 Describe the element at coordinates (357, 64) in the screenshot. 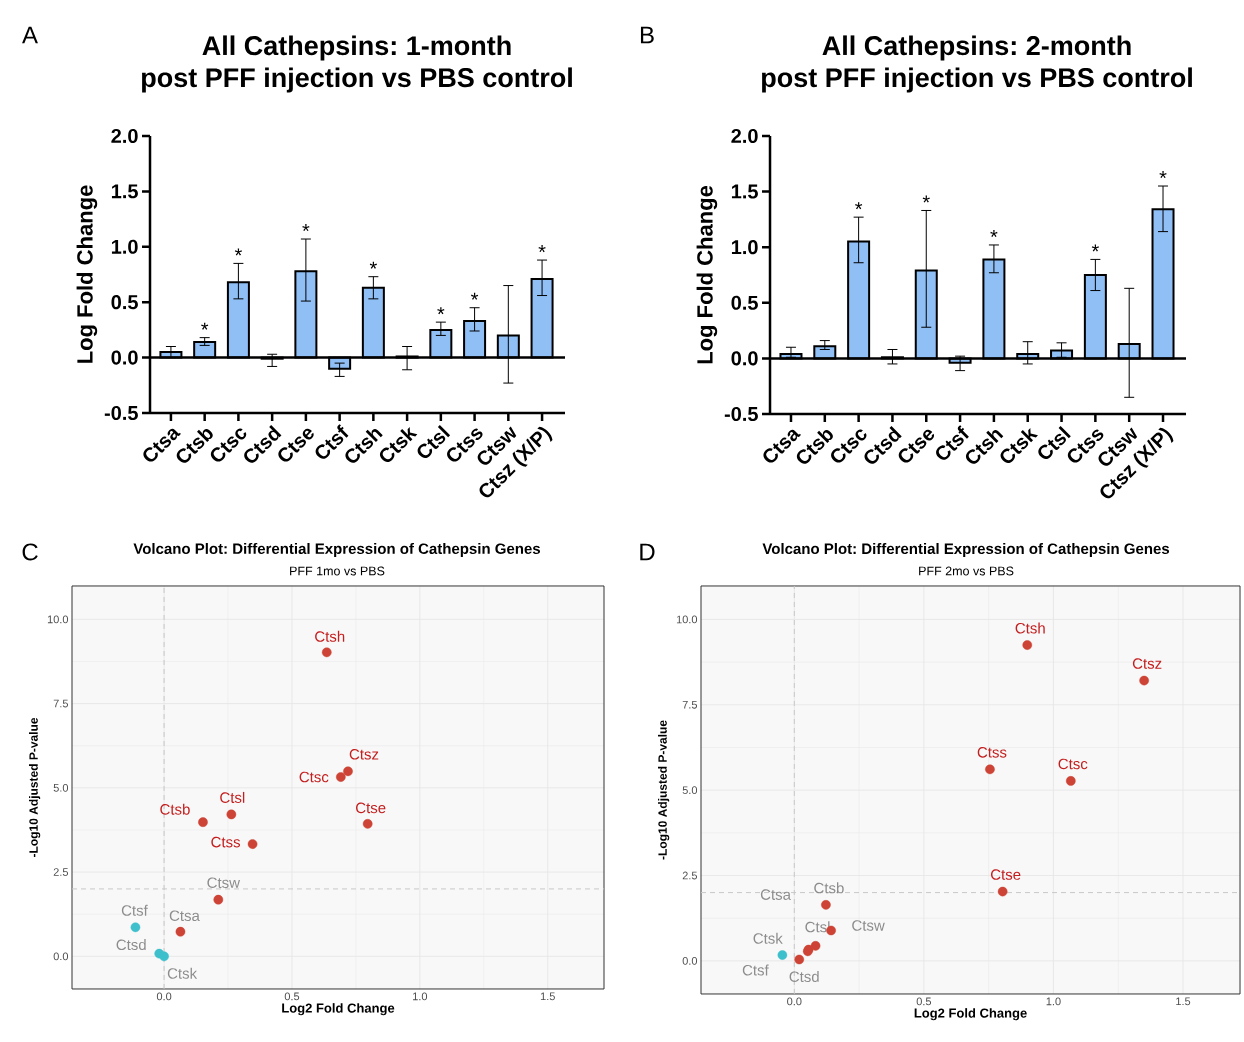

I see `chart-title: All Cathepsins: 1-month post PFF injection vs PBS control` at that location.